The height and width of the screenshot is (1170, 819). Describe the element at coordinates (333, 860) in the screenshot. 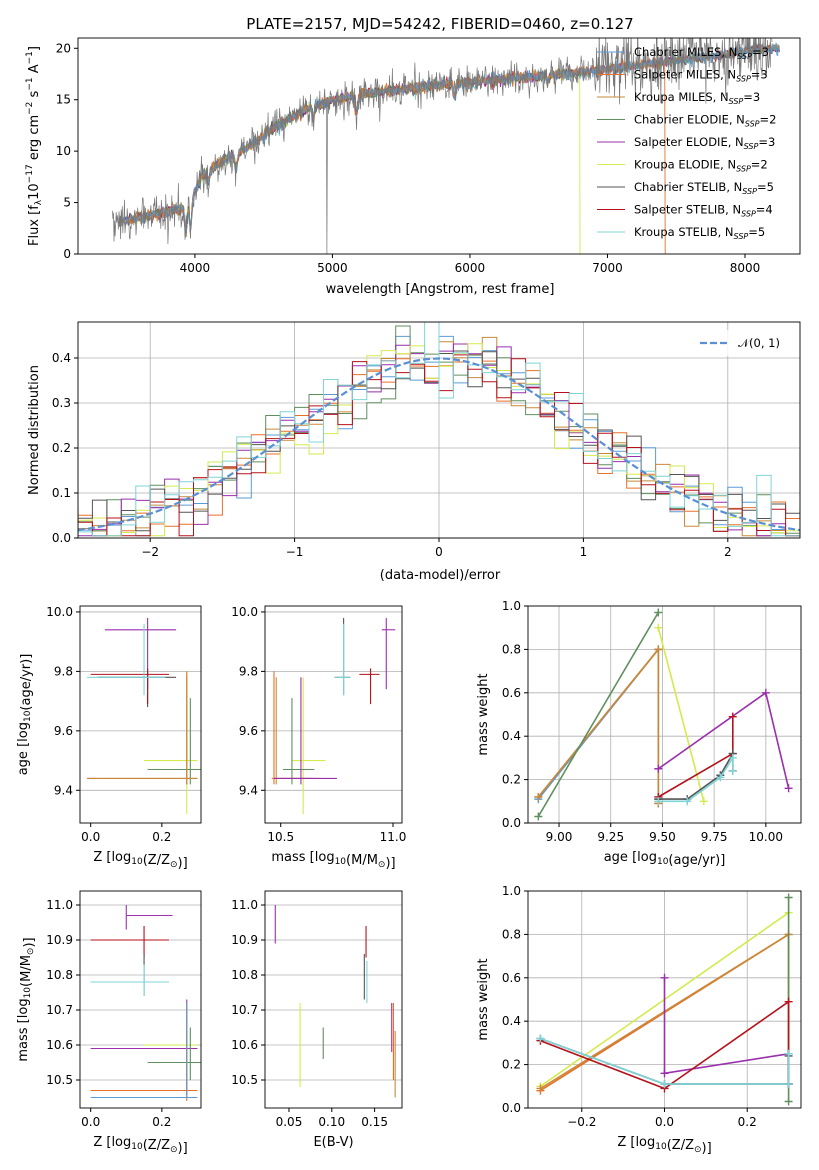

I see `mass_age-xlabel: mass [log10(M/M⊙)]` at that location.